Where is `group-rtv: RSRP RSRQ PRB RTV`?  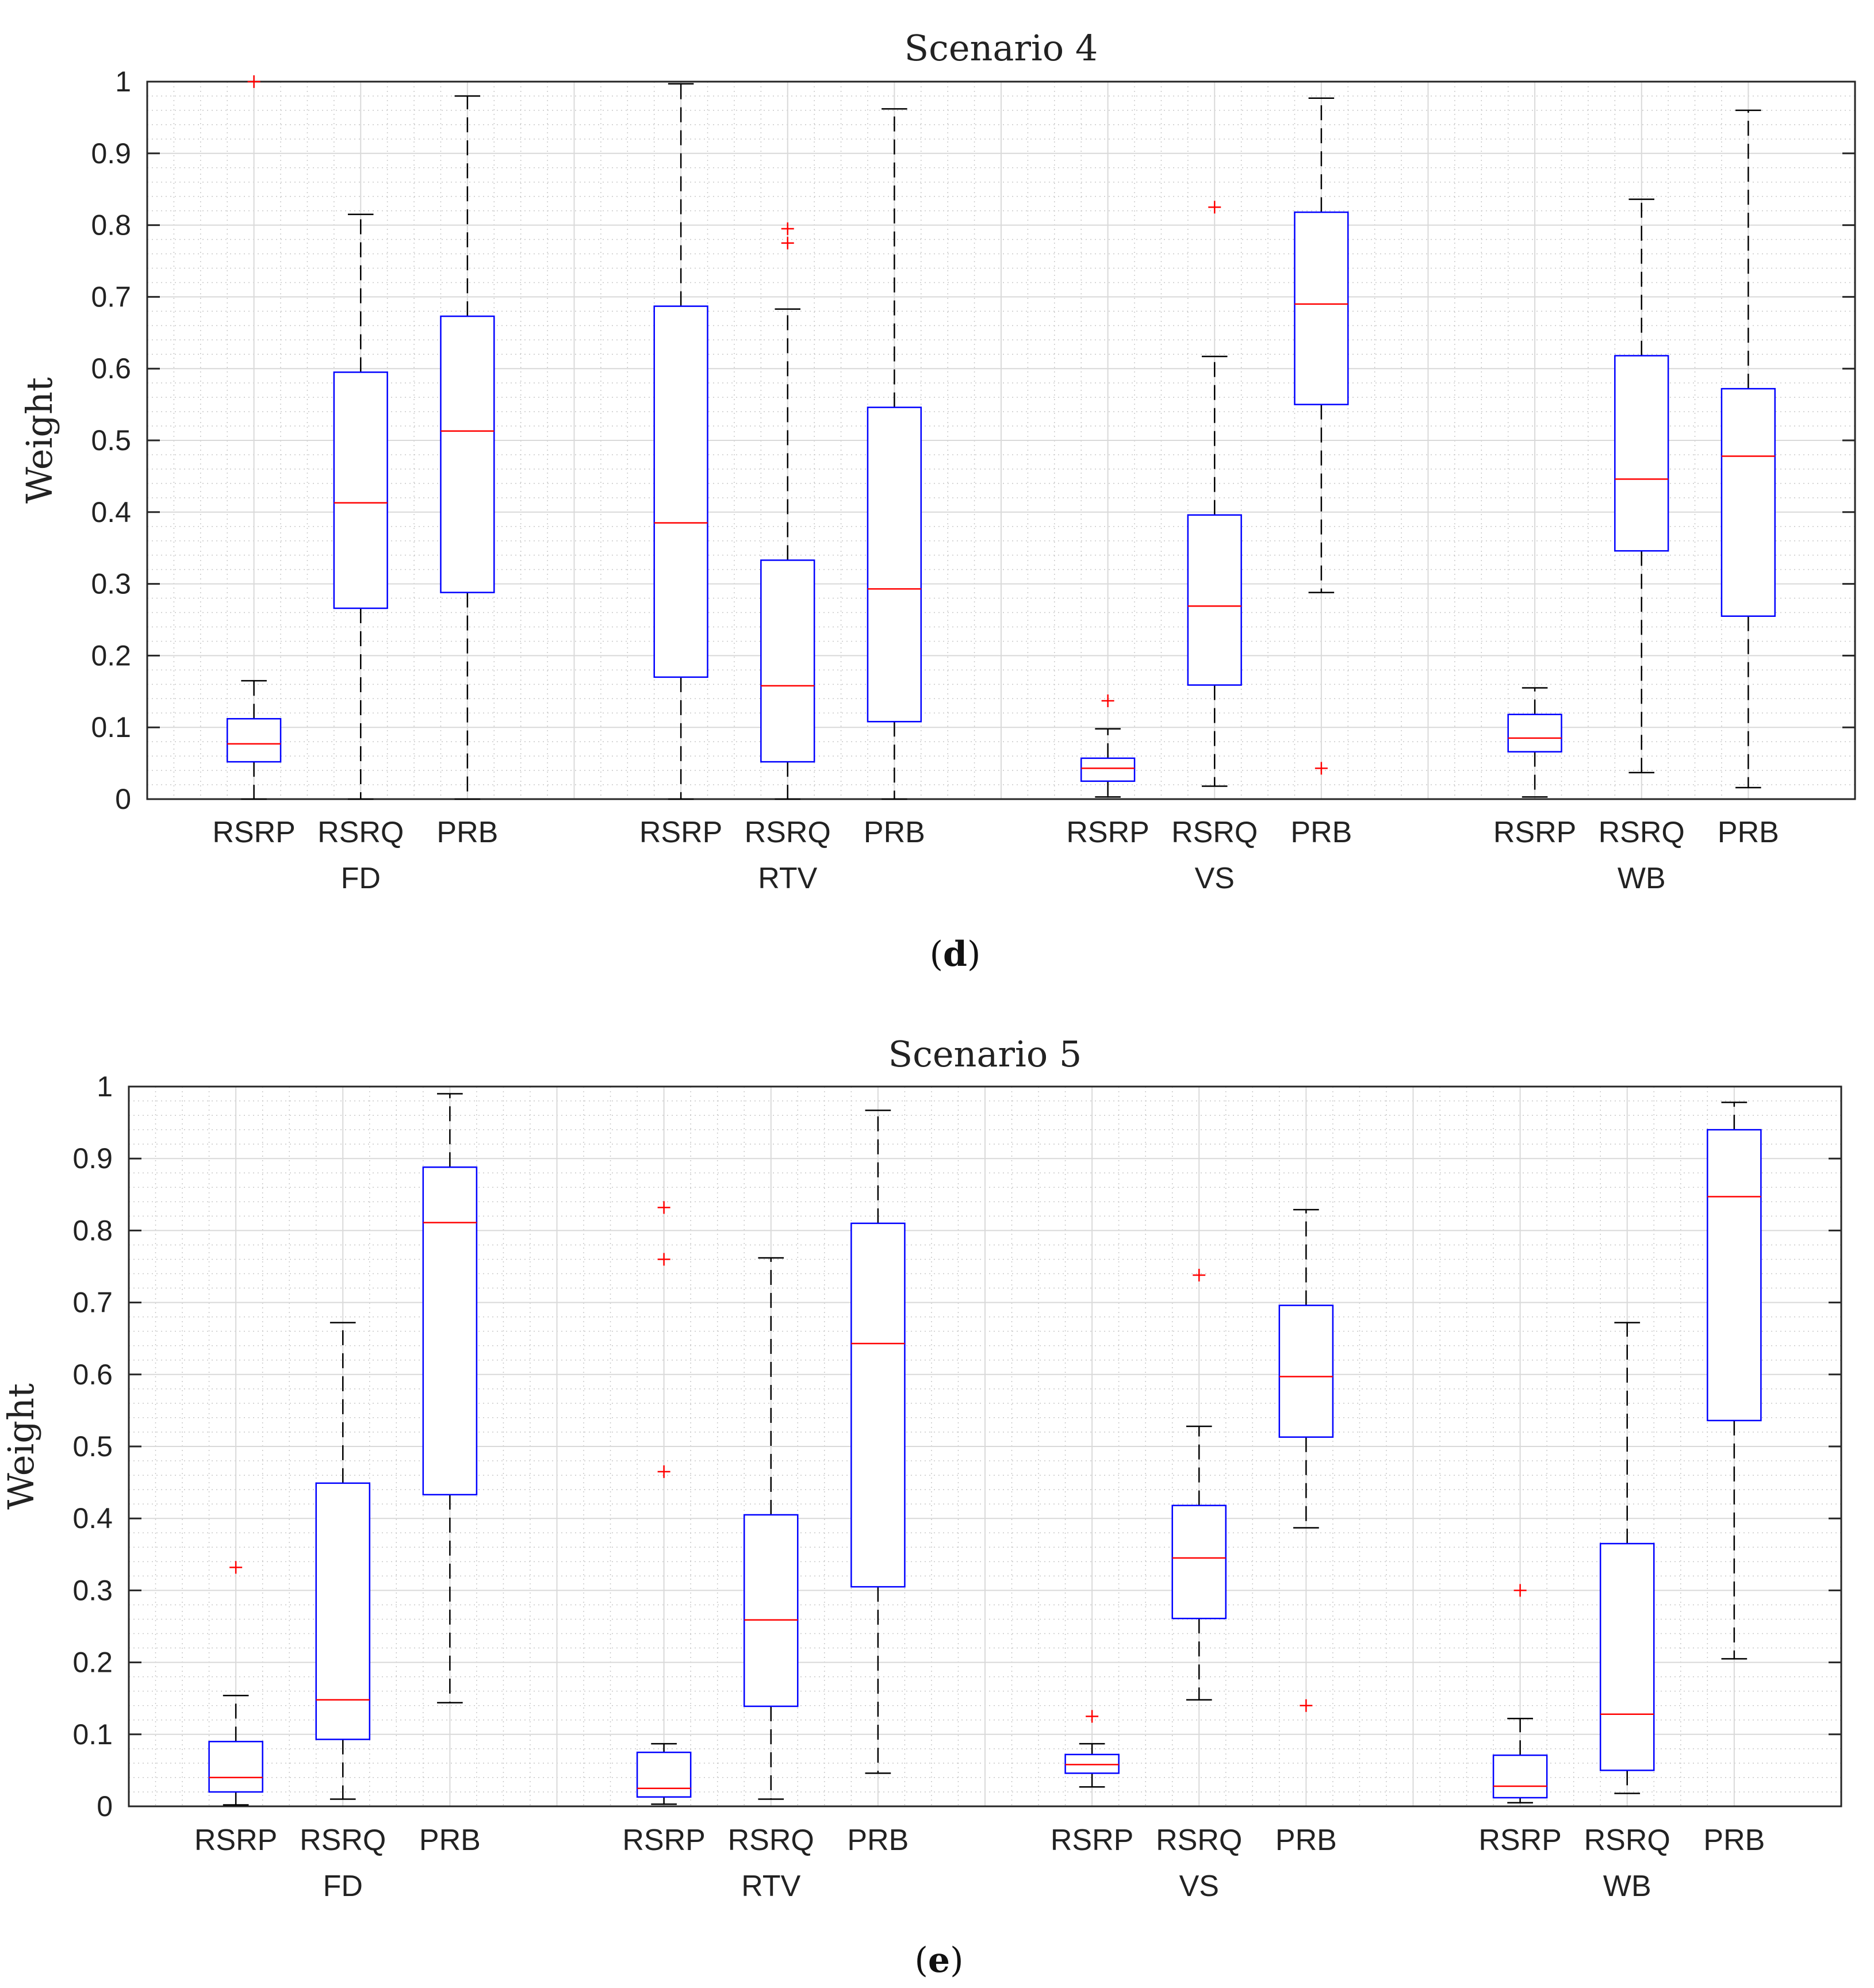
group-rtv: RSRP RSRQ PRB RTV is located at coordinates (782, 489).